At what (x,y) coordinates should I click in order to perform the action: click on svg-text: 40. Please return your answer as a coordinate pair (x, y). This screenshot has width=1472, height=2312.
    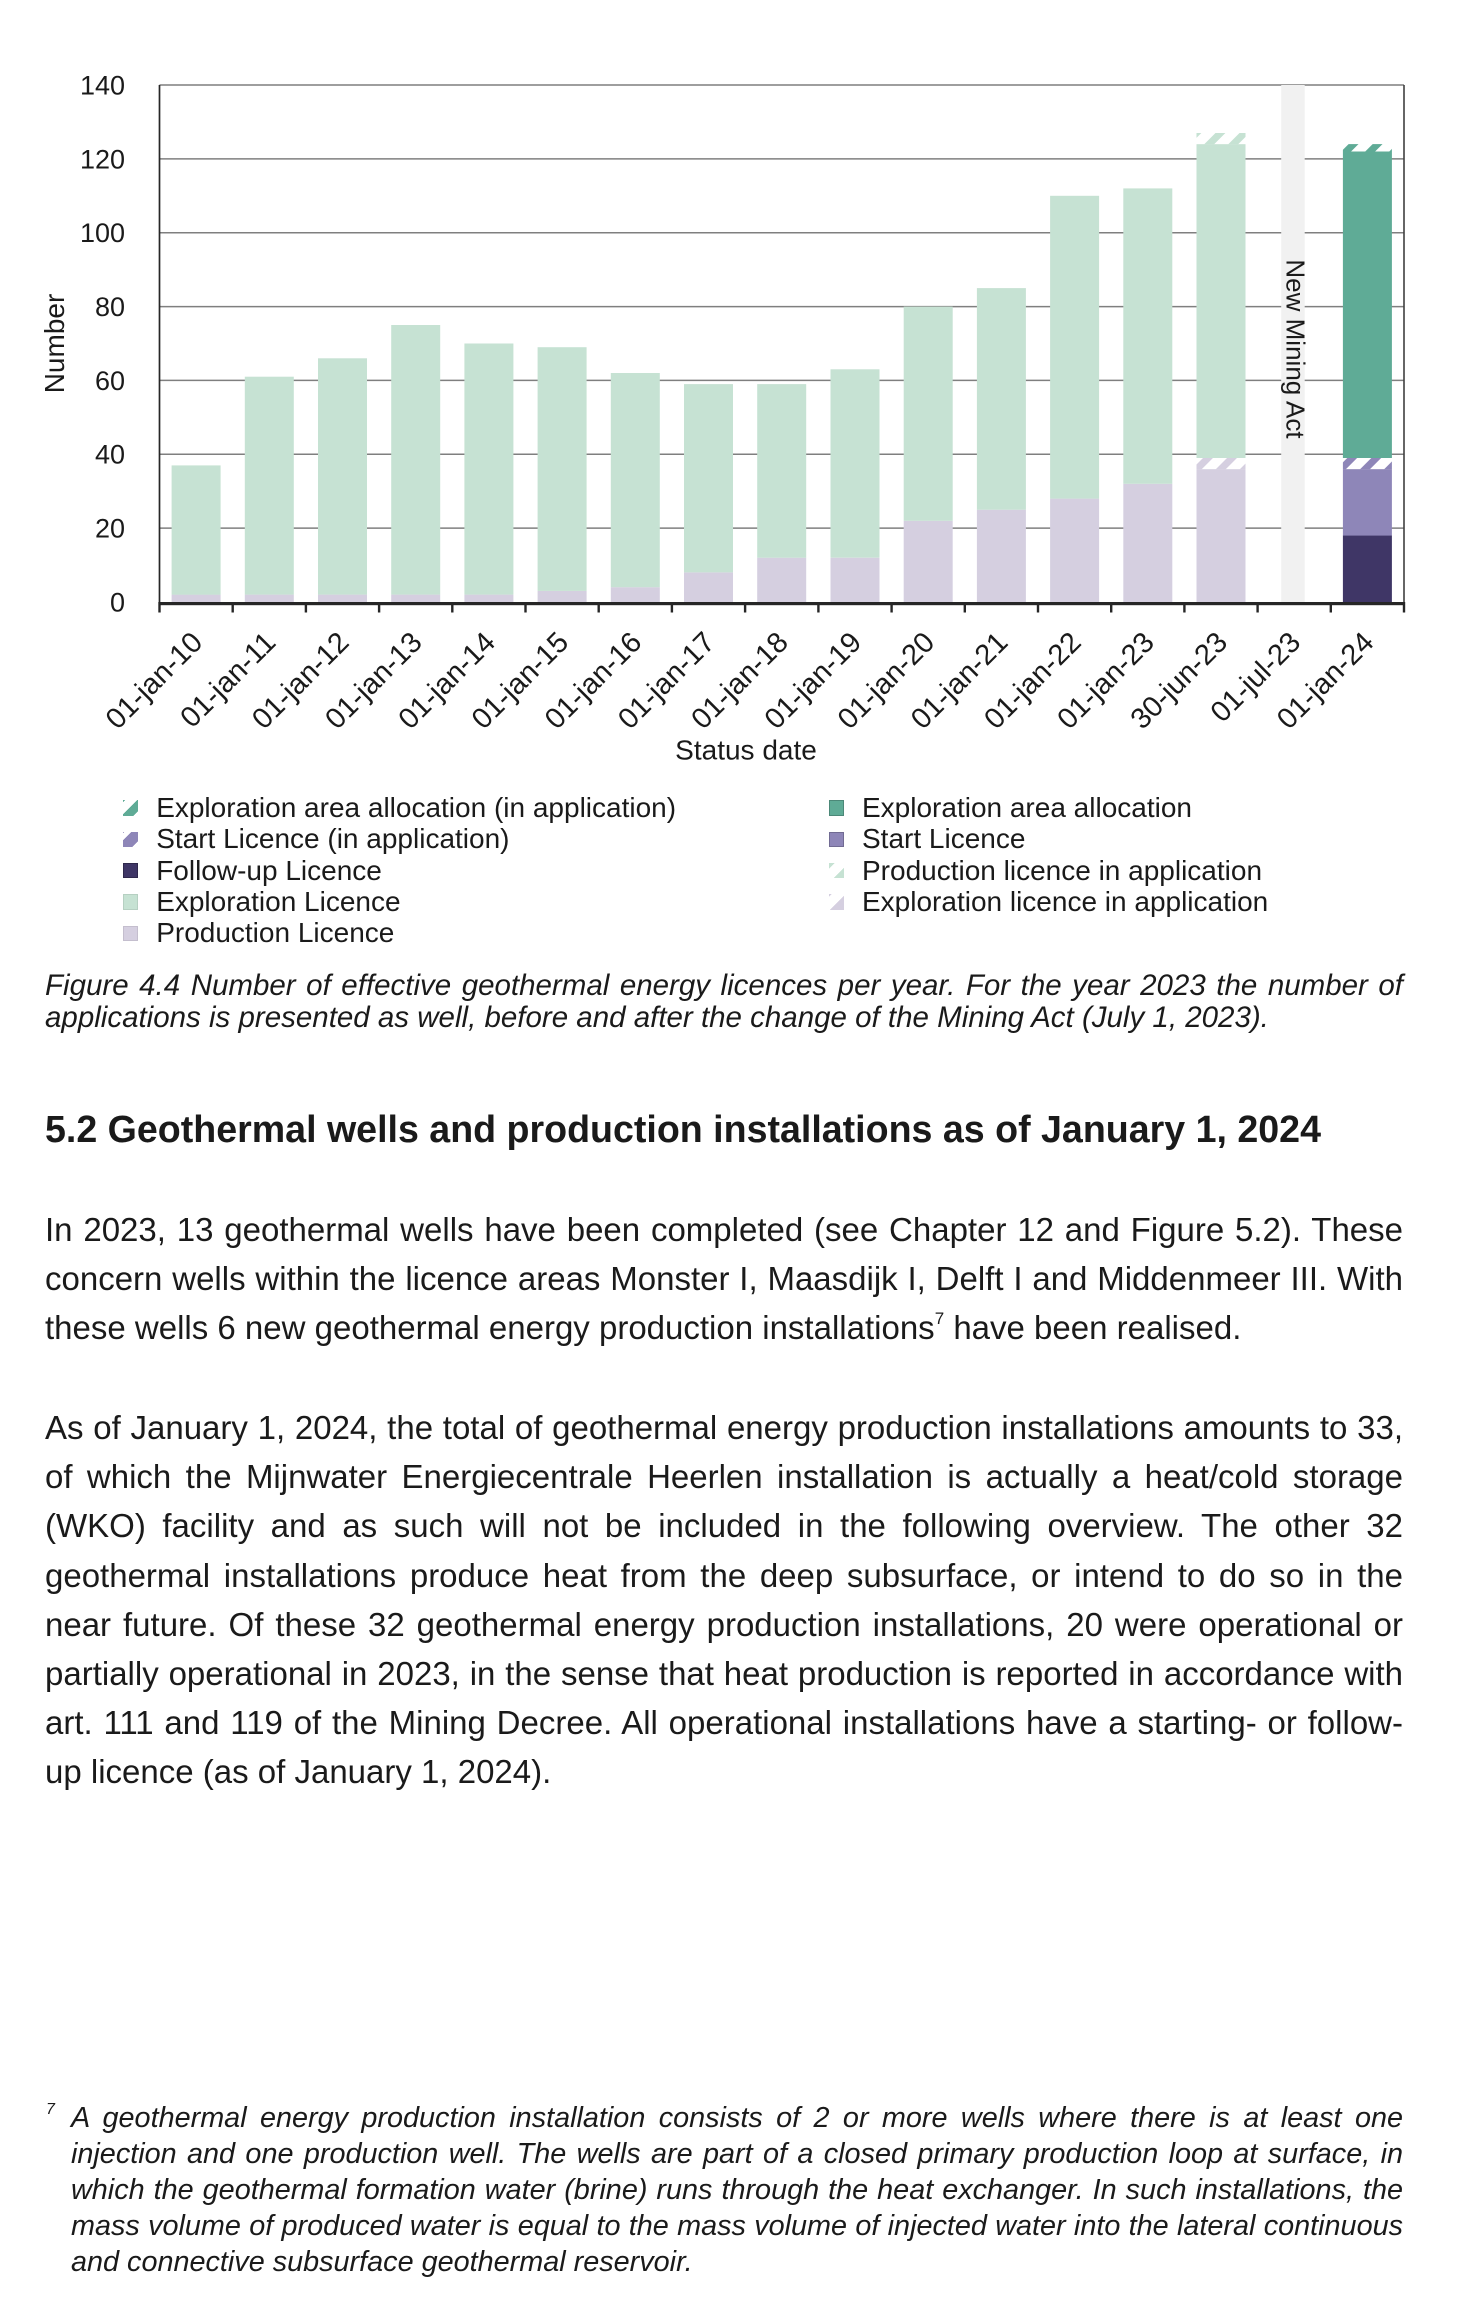
    Looking at the image, I should click on (110, 455).